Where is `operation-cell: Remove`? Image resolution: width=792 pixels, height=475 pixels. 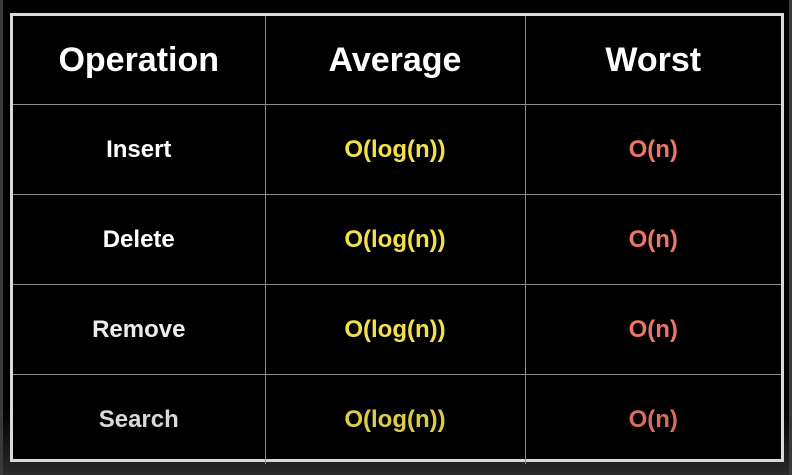
operation-cell: Remove is located at coordinates (139, 329).